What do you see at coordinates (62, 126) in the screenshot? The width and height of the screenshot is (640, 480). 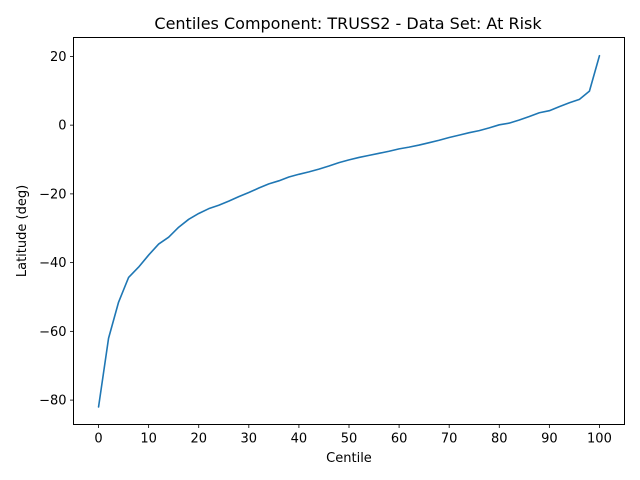 I see `y-tick-label: 0` at bounding box center [62, 126].